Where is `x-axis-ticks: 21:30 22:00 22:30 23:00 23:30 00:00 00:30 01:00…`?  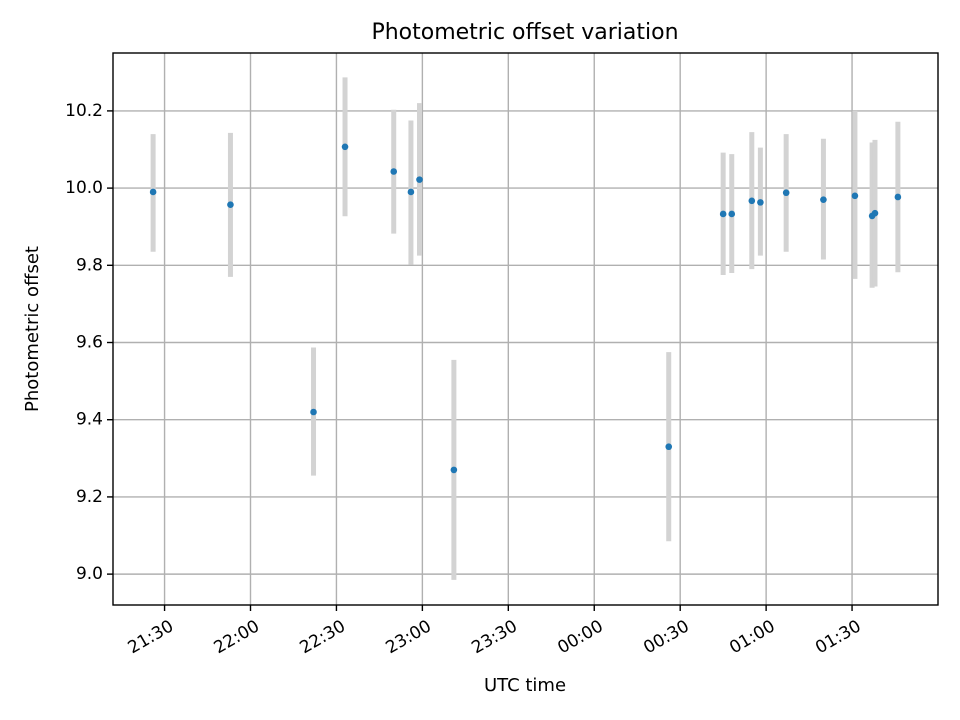
x-axis-ticks: 21:30 22:00 22:30 23:00 23:30 00:00 00:30 01:00… is located at coordinates (495, 631).